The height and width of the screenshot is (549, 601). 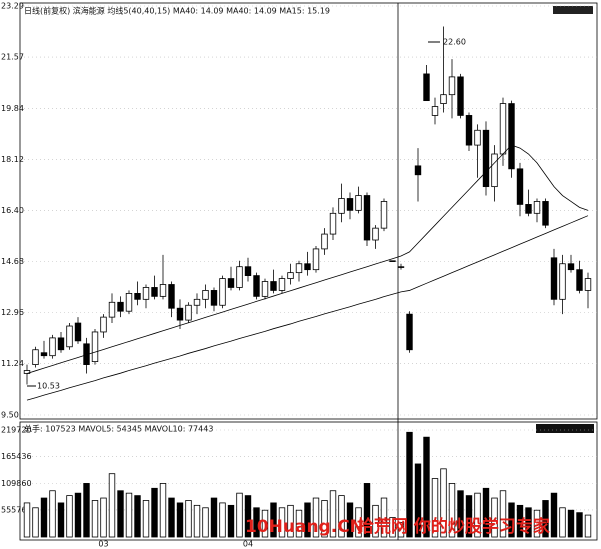 I want to click on y-tick-label: 11.24, so click(x=12, y=363).